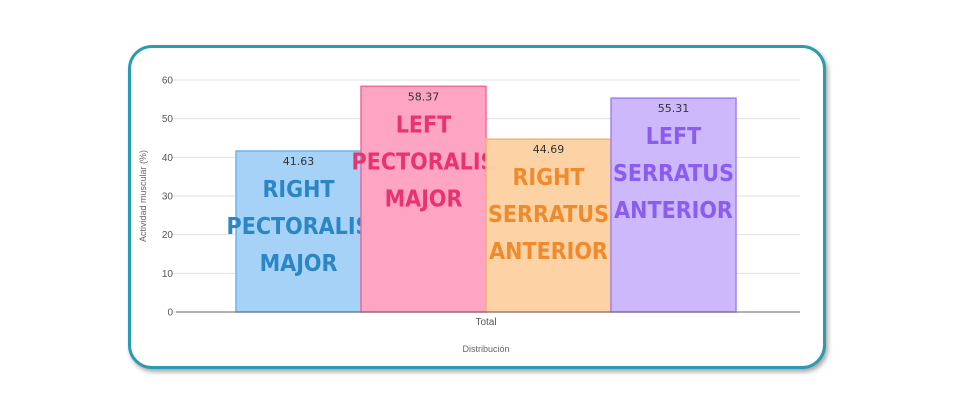 Image resolution: width=960 pixels, height=420 pixels. Describe the element at coordinates (424, 96) in the screenshot. I see `data-label: 58.37` at that location.